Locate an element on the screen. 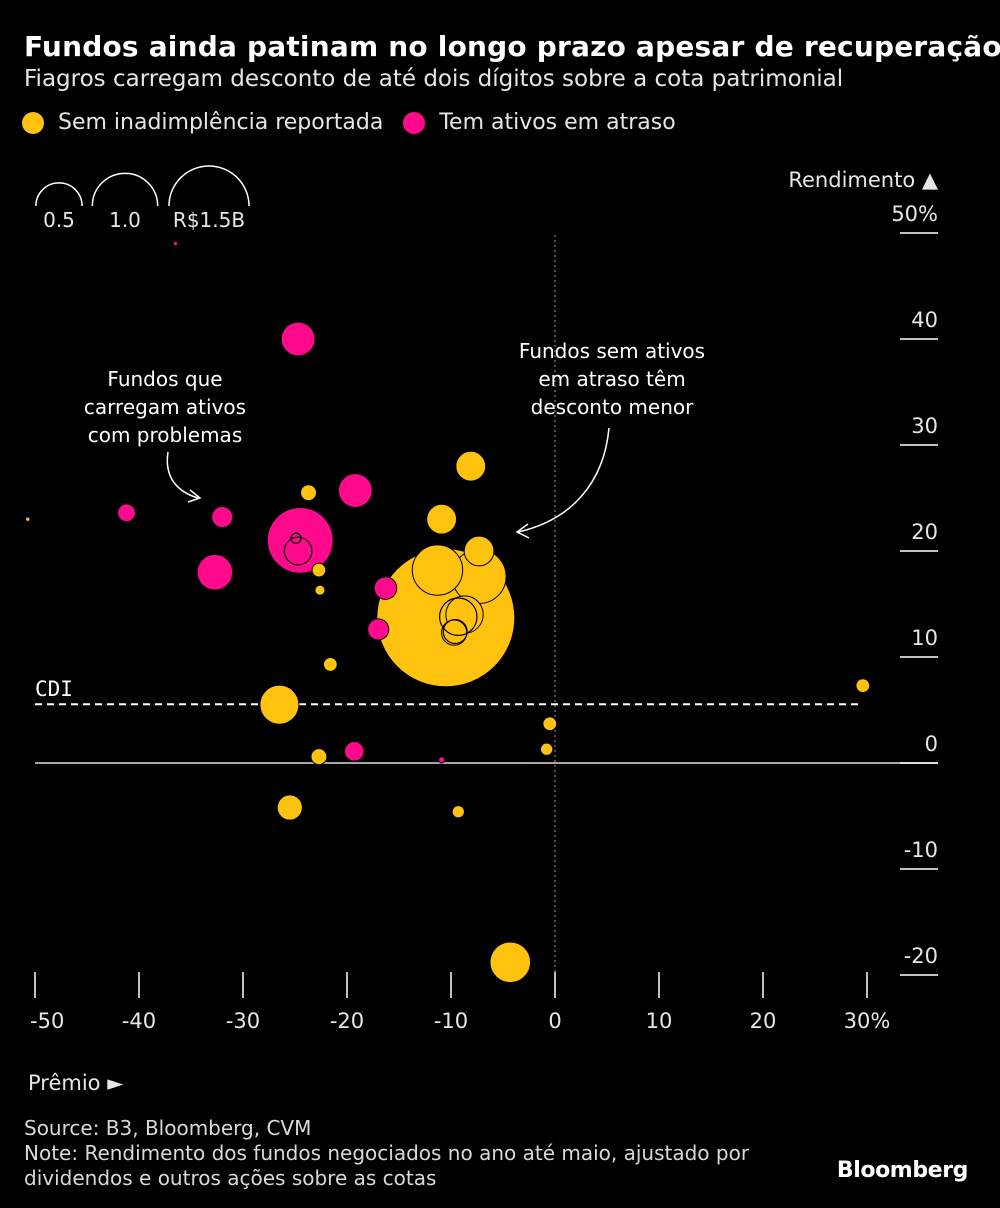 The image size is (1000, 1208). source-text: Source: B3, Bloomberg, CVM is located at coordinates (168, 1128).